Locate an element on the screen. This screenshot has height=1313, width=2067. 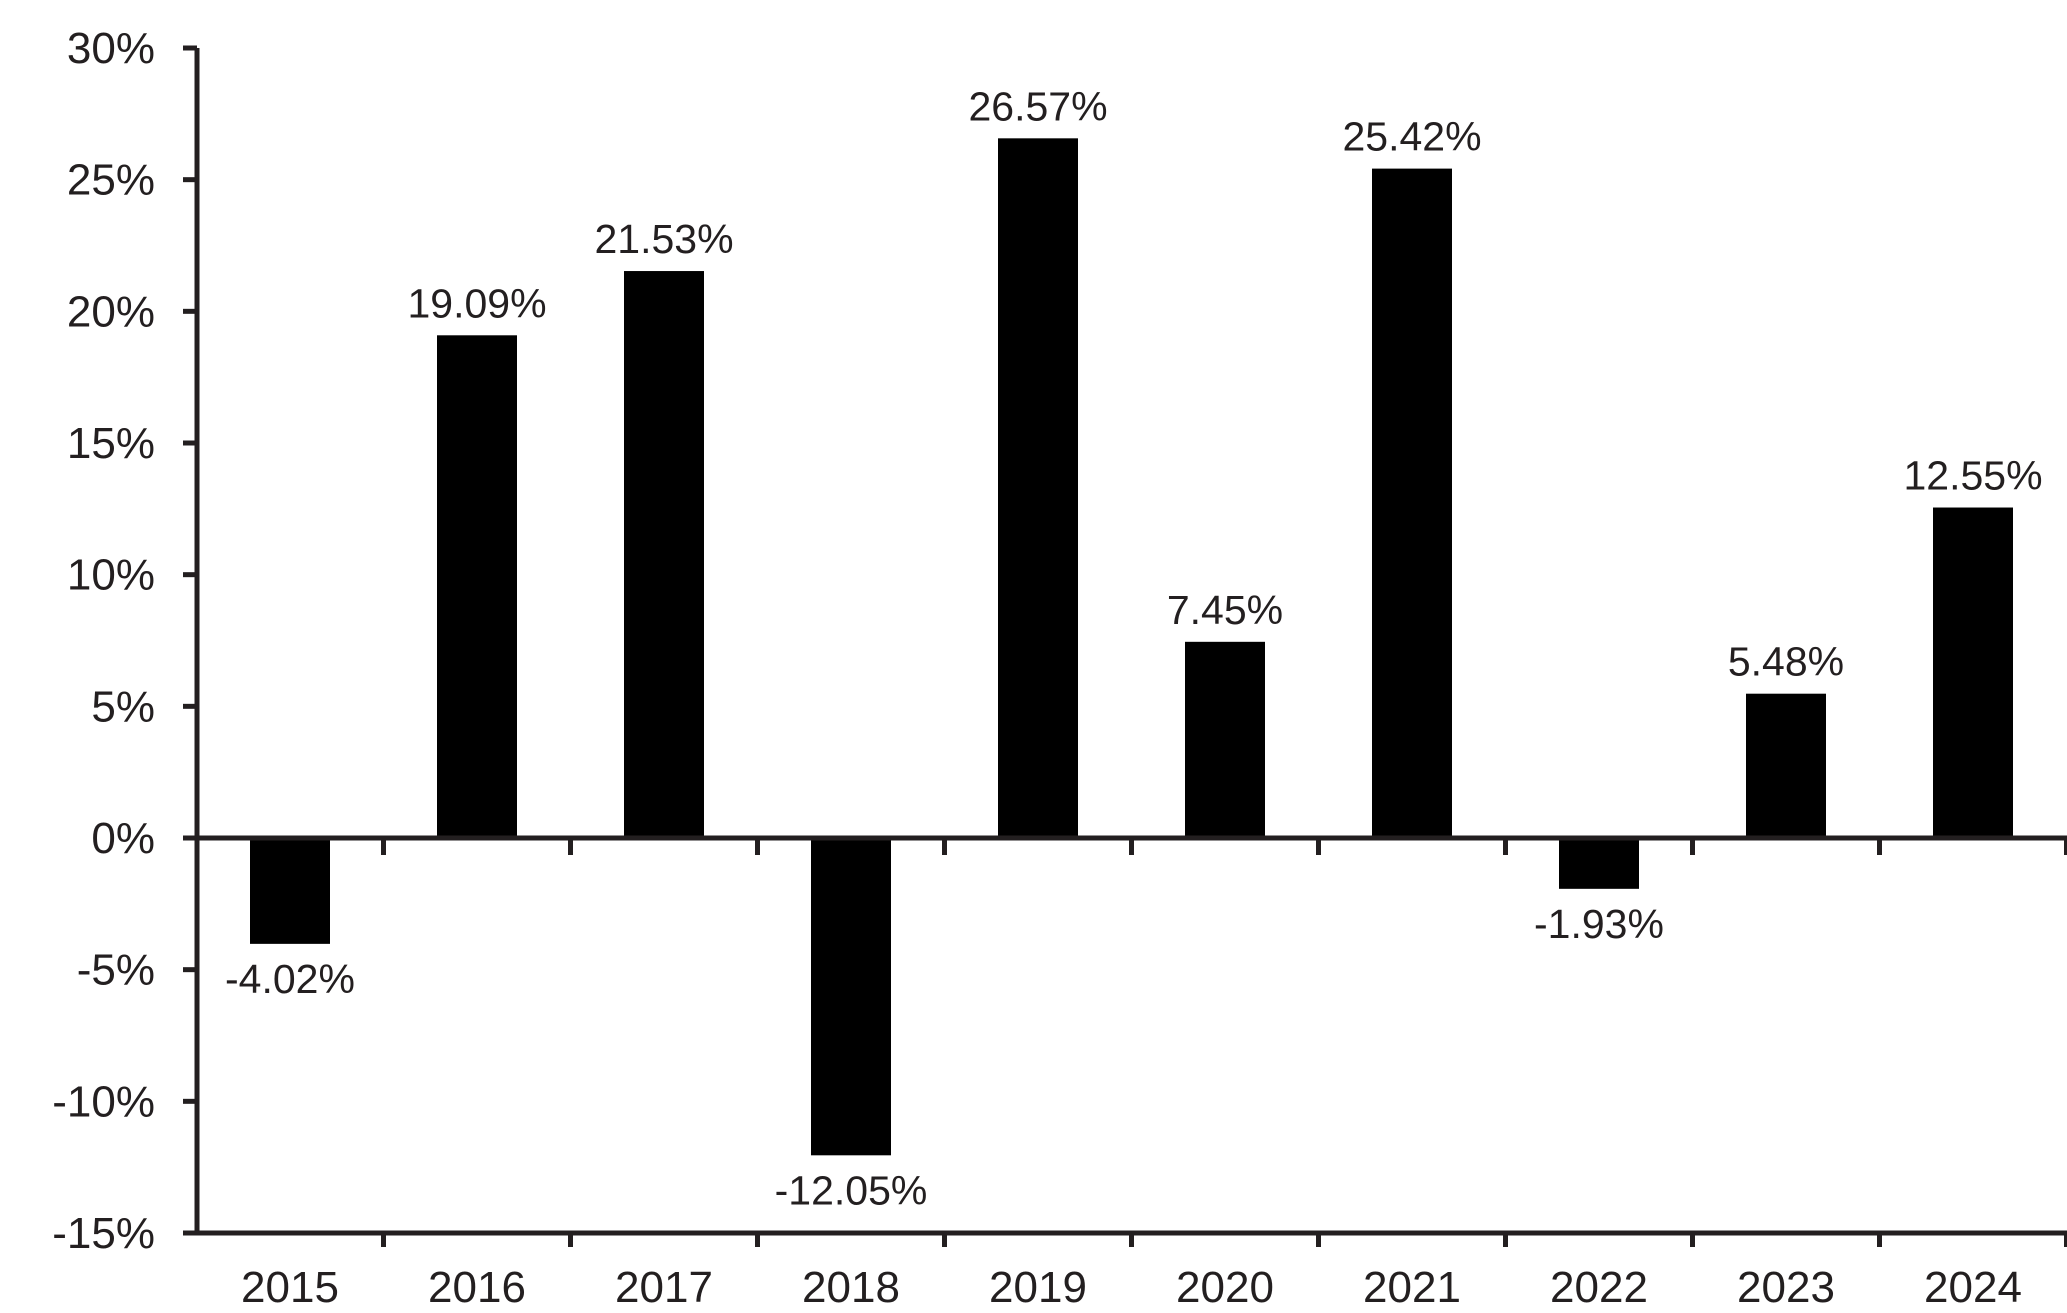
data-label-2022: -1.93% is located at coordinates (1599, 924).